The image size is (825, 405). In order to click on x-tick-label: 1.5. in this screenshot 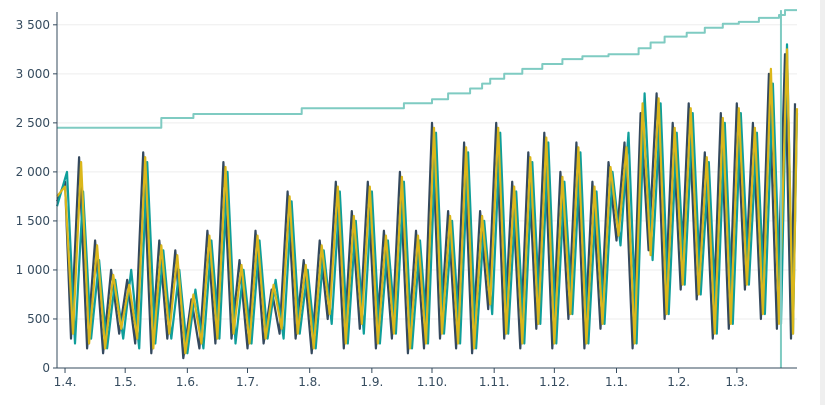, I will do `click(125, 382)`.